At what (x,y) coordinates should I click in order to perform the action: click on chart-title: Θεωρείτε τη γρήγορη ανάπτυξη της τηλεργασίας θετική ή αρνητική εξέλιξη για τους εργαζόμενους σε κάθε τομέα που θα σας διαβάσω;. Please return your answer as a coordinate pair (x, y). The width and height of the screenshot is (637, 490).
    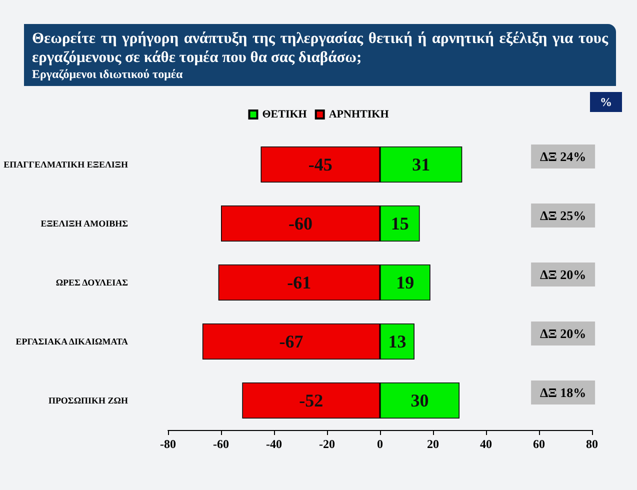
    Looking at the image, I should click on (320, 48).